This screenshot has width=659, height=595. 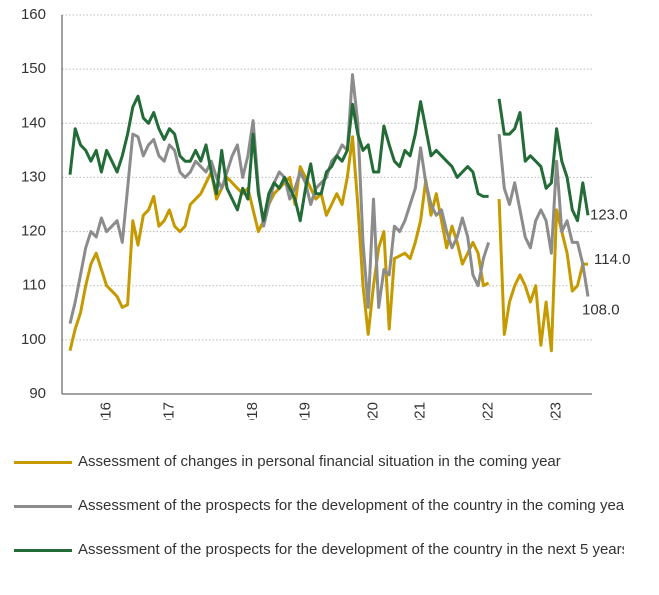 What do you see at coordinates (488, 411) in the screenshot?
I see `x-tick-label: 2022` at bounding box center [488, 411].